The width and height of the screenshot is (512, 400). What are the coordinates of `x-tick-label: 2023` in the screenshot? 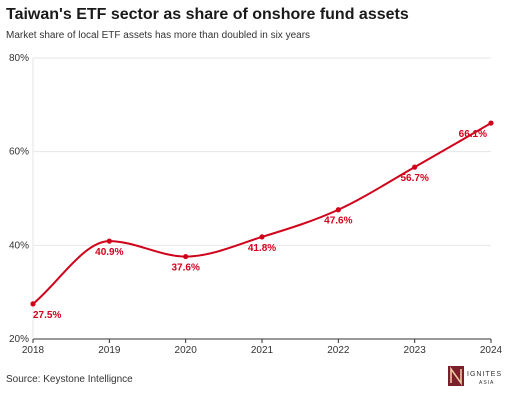 It's located at (415, 350).